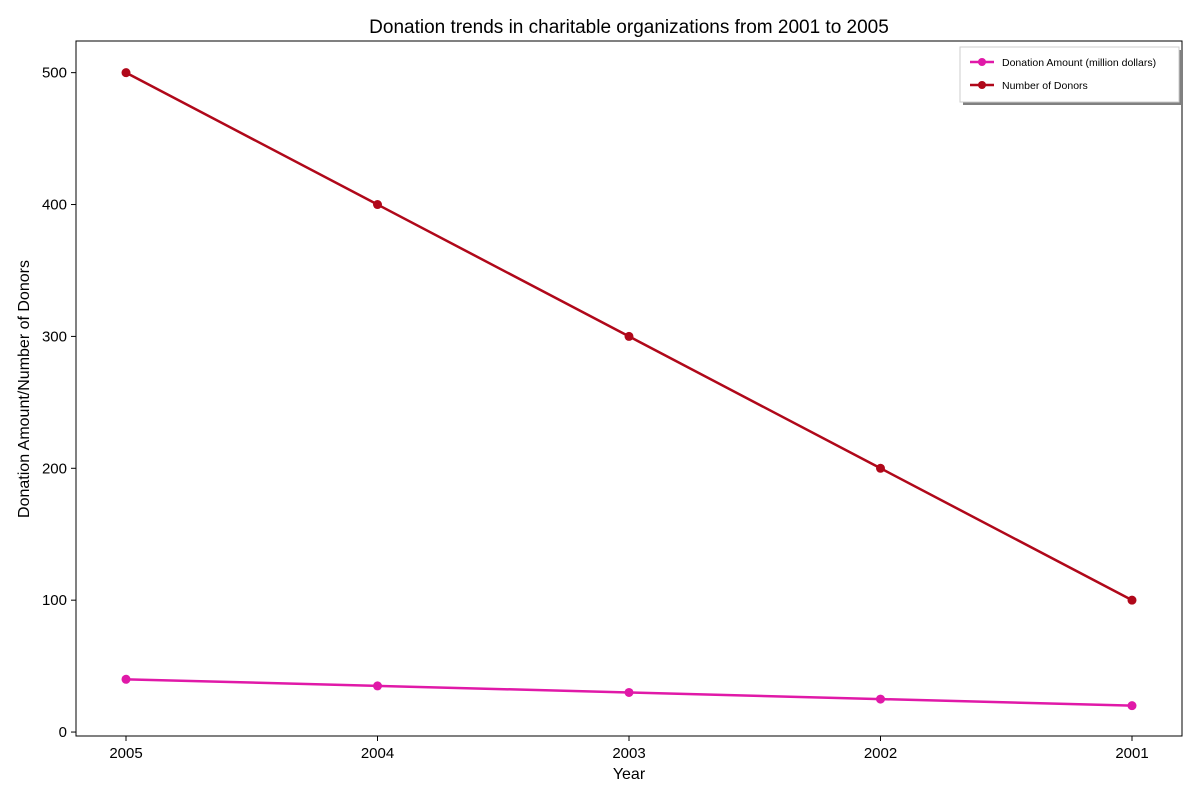 The width and height of the screenshot is (1200, 800). What do you see at coordinates (54, 336) in the screenshot?
I see `y-tick-label: 300` at bounding box center [54, 336].